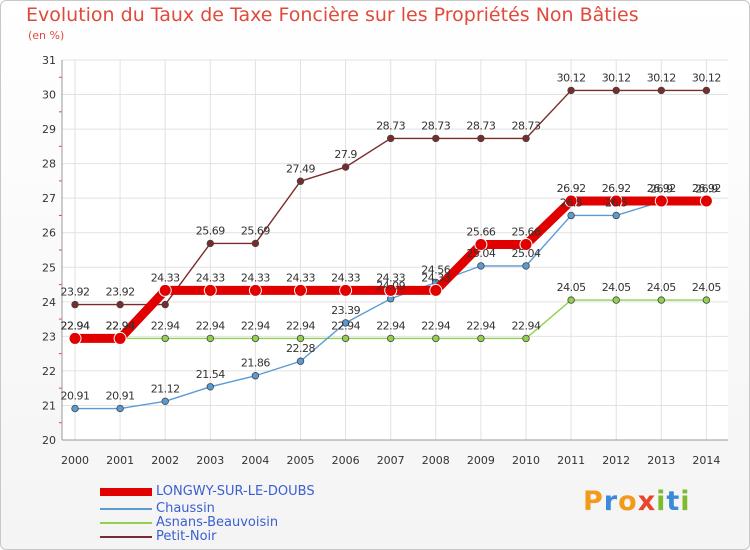 Image resolution: width=750 pixels, height=550 pixels. I want to click on data-label-3: 23.92, so click(120, 292).